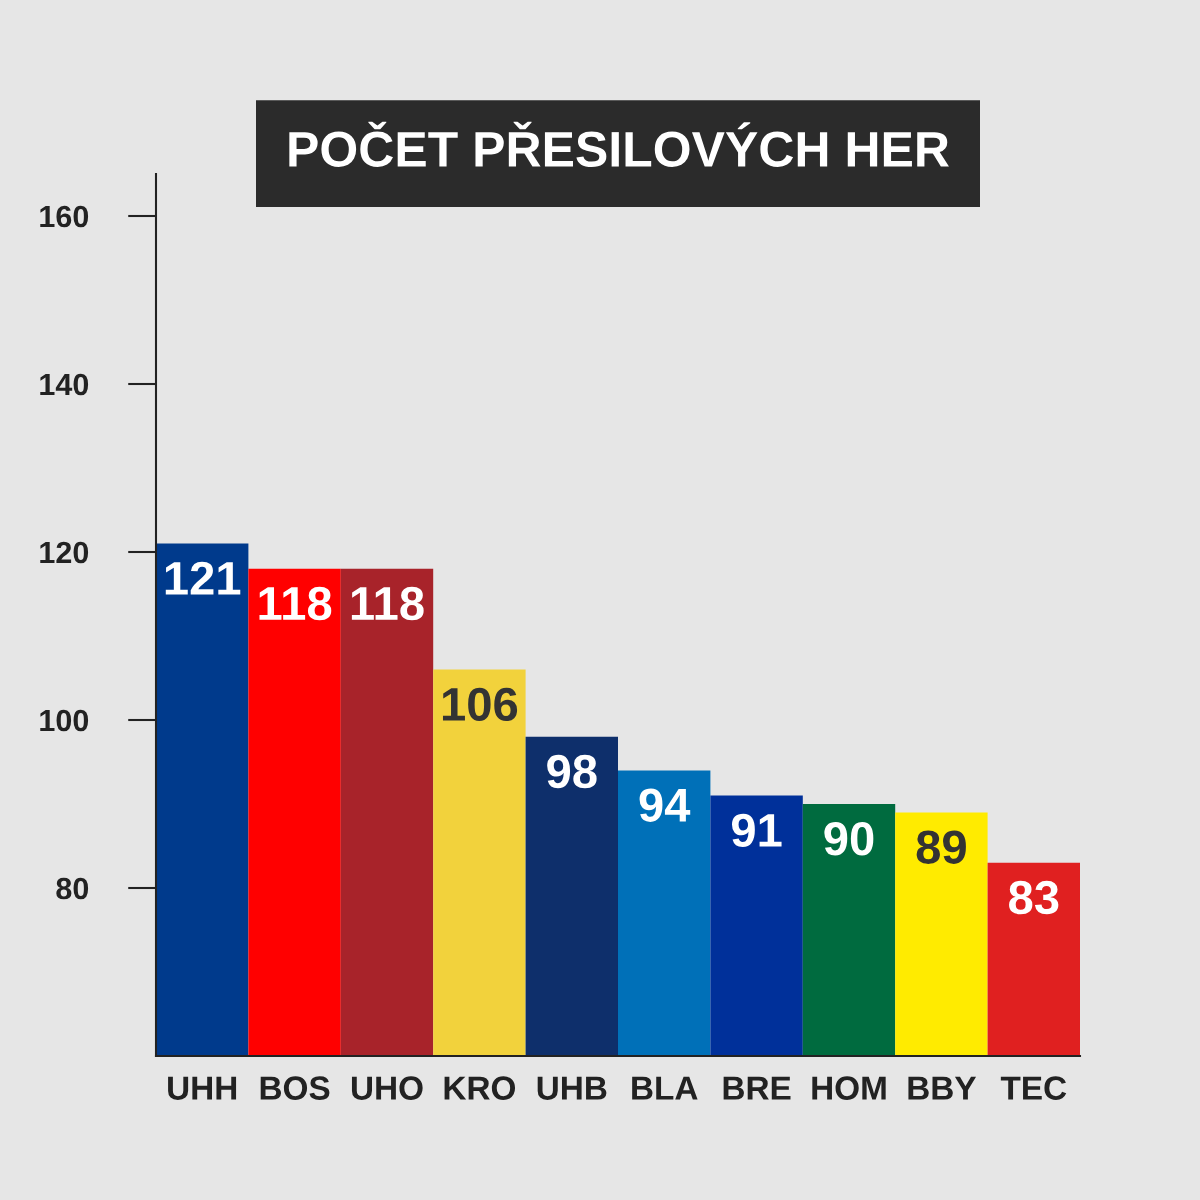 Image resolution: width=1200 pixels, height=1200 pixels. I want to click on data-label: 94, so click(665, 805).